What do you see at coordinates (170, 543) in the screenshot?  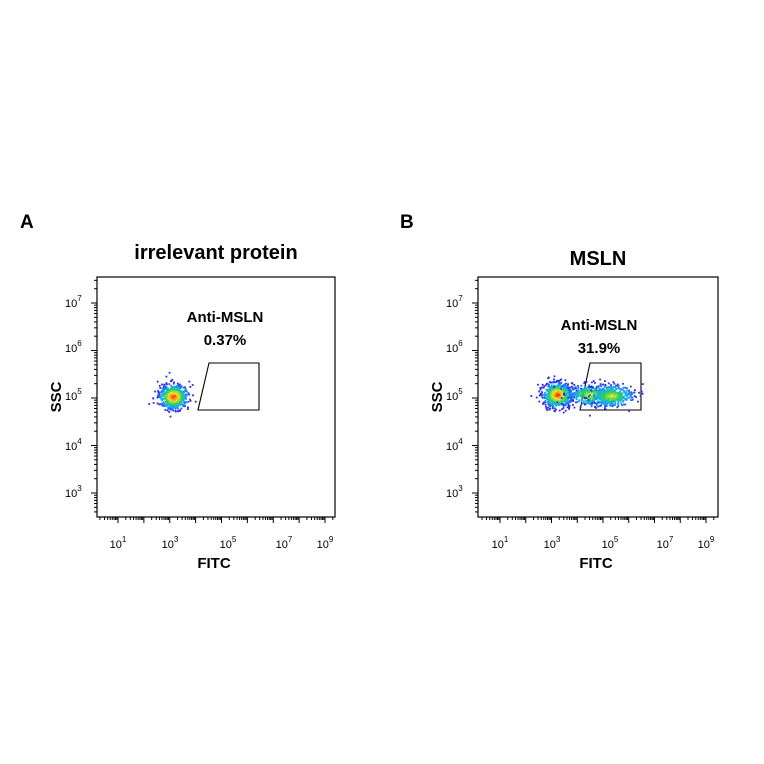 I see `x-tick-label: 10³` at bounding box center [170, 543].